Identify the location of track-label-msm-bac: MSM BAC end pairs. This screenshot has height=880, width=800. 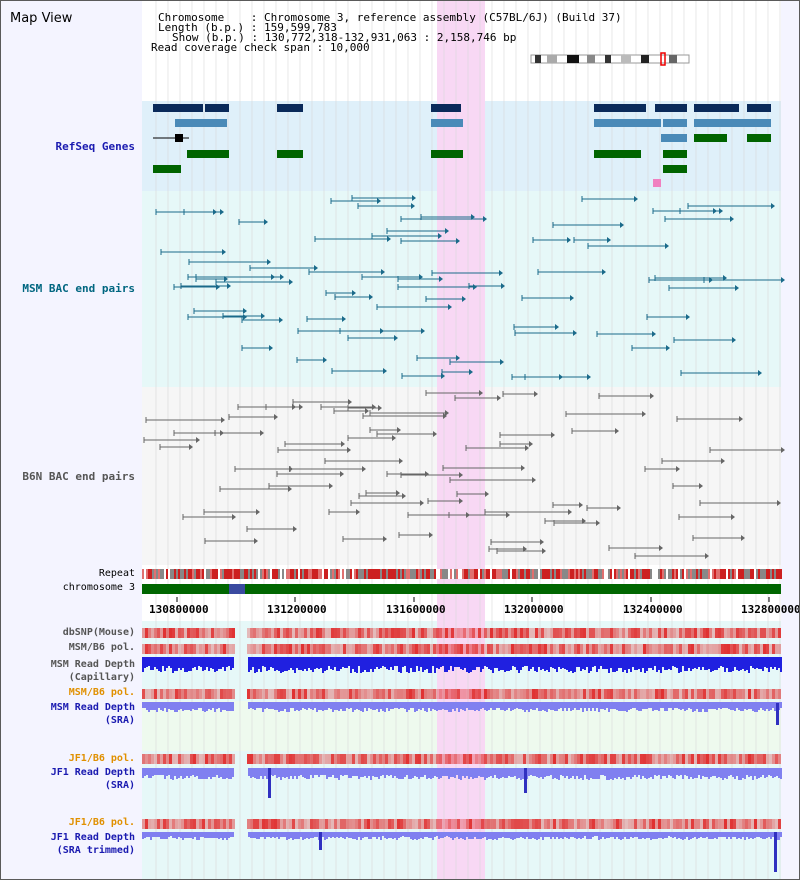
(78, 288).